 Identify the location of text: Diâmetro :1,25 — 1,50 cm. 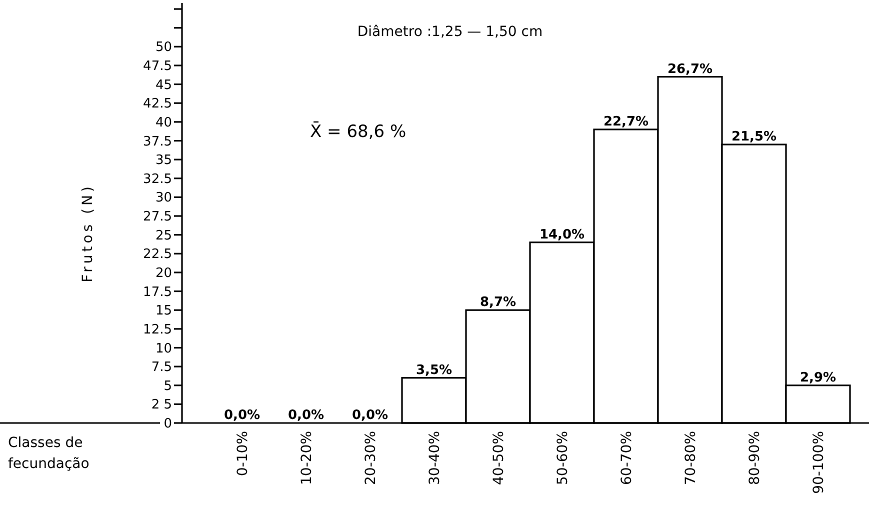
(450, 32).